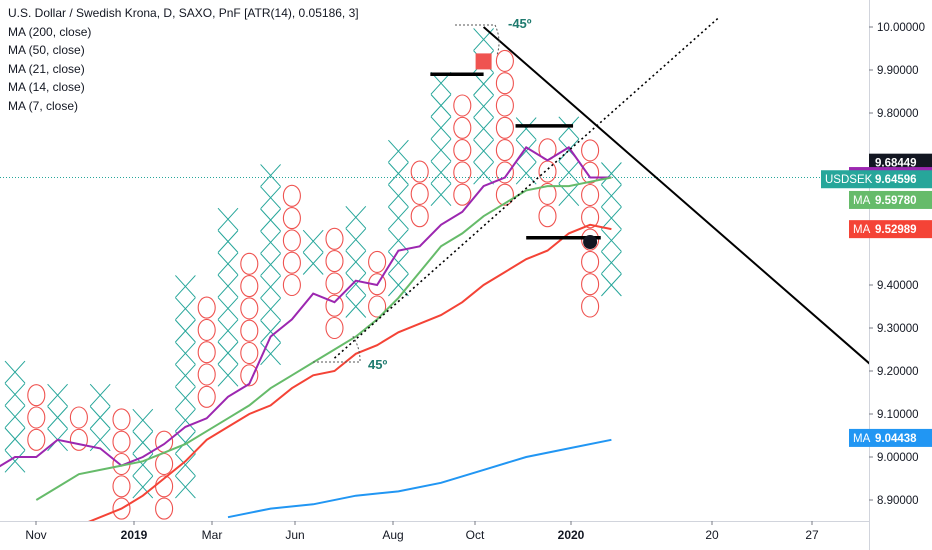 Image resolution: width=932 pixels, height=550 pixels. What do you see at coordinates (900, 275) in the screenshot?
I see `price-scale` at bounding box center [900, 275].